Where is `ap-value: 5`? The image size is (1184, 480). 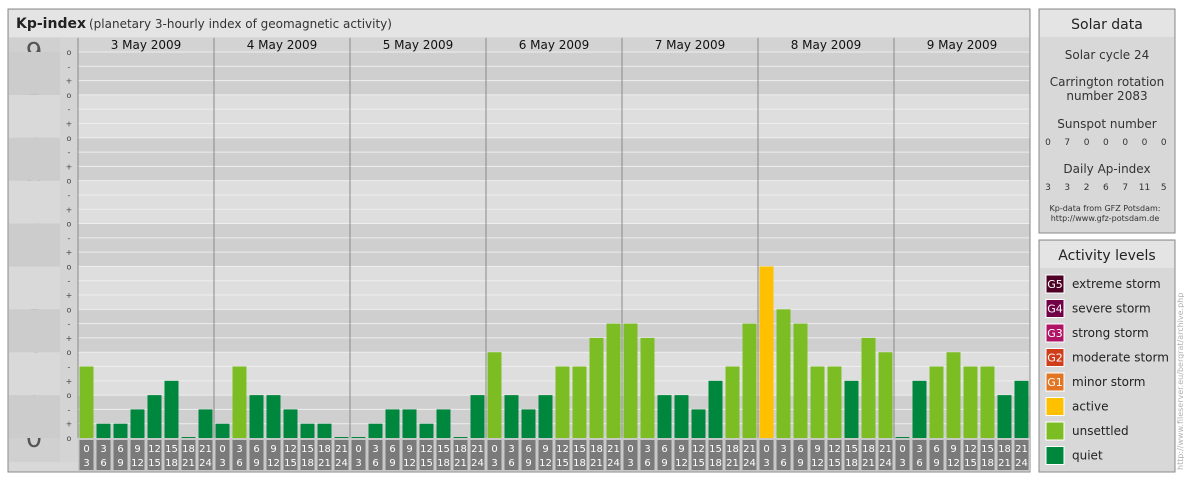
ap-value: 5 is located at coordinates (1164, 188).